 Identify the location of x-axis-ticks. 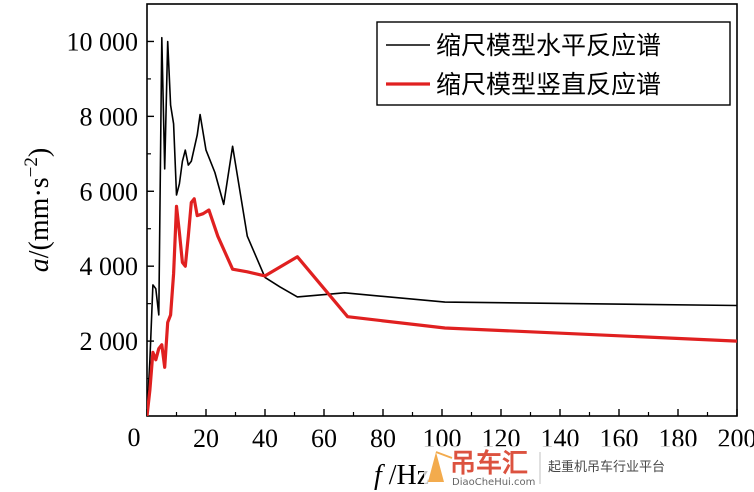
(442, 412).